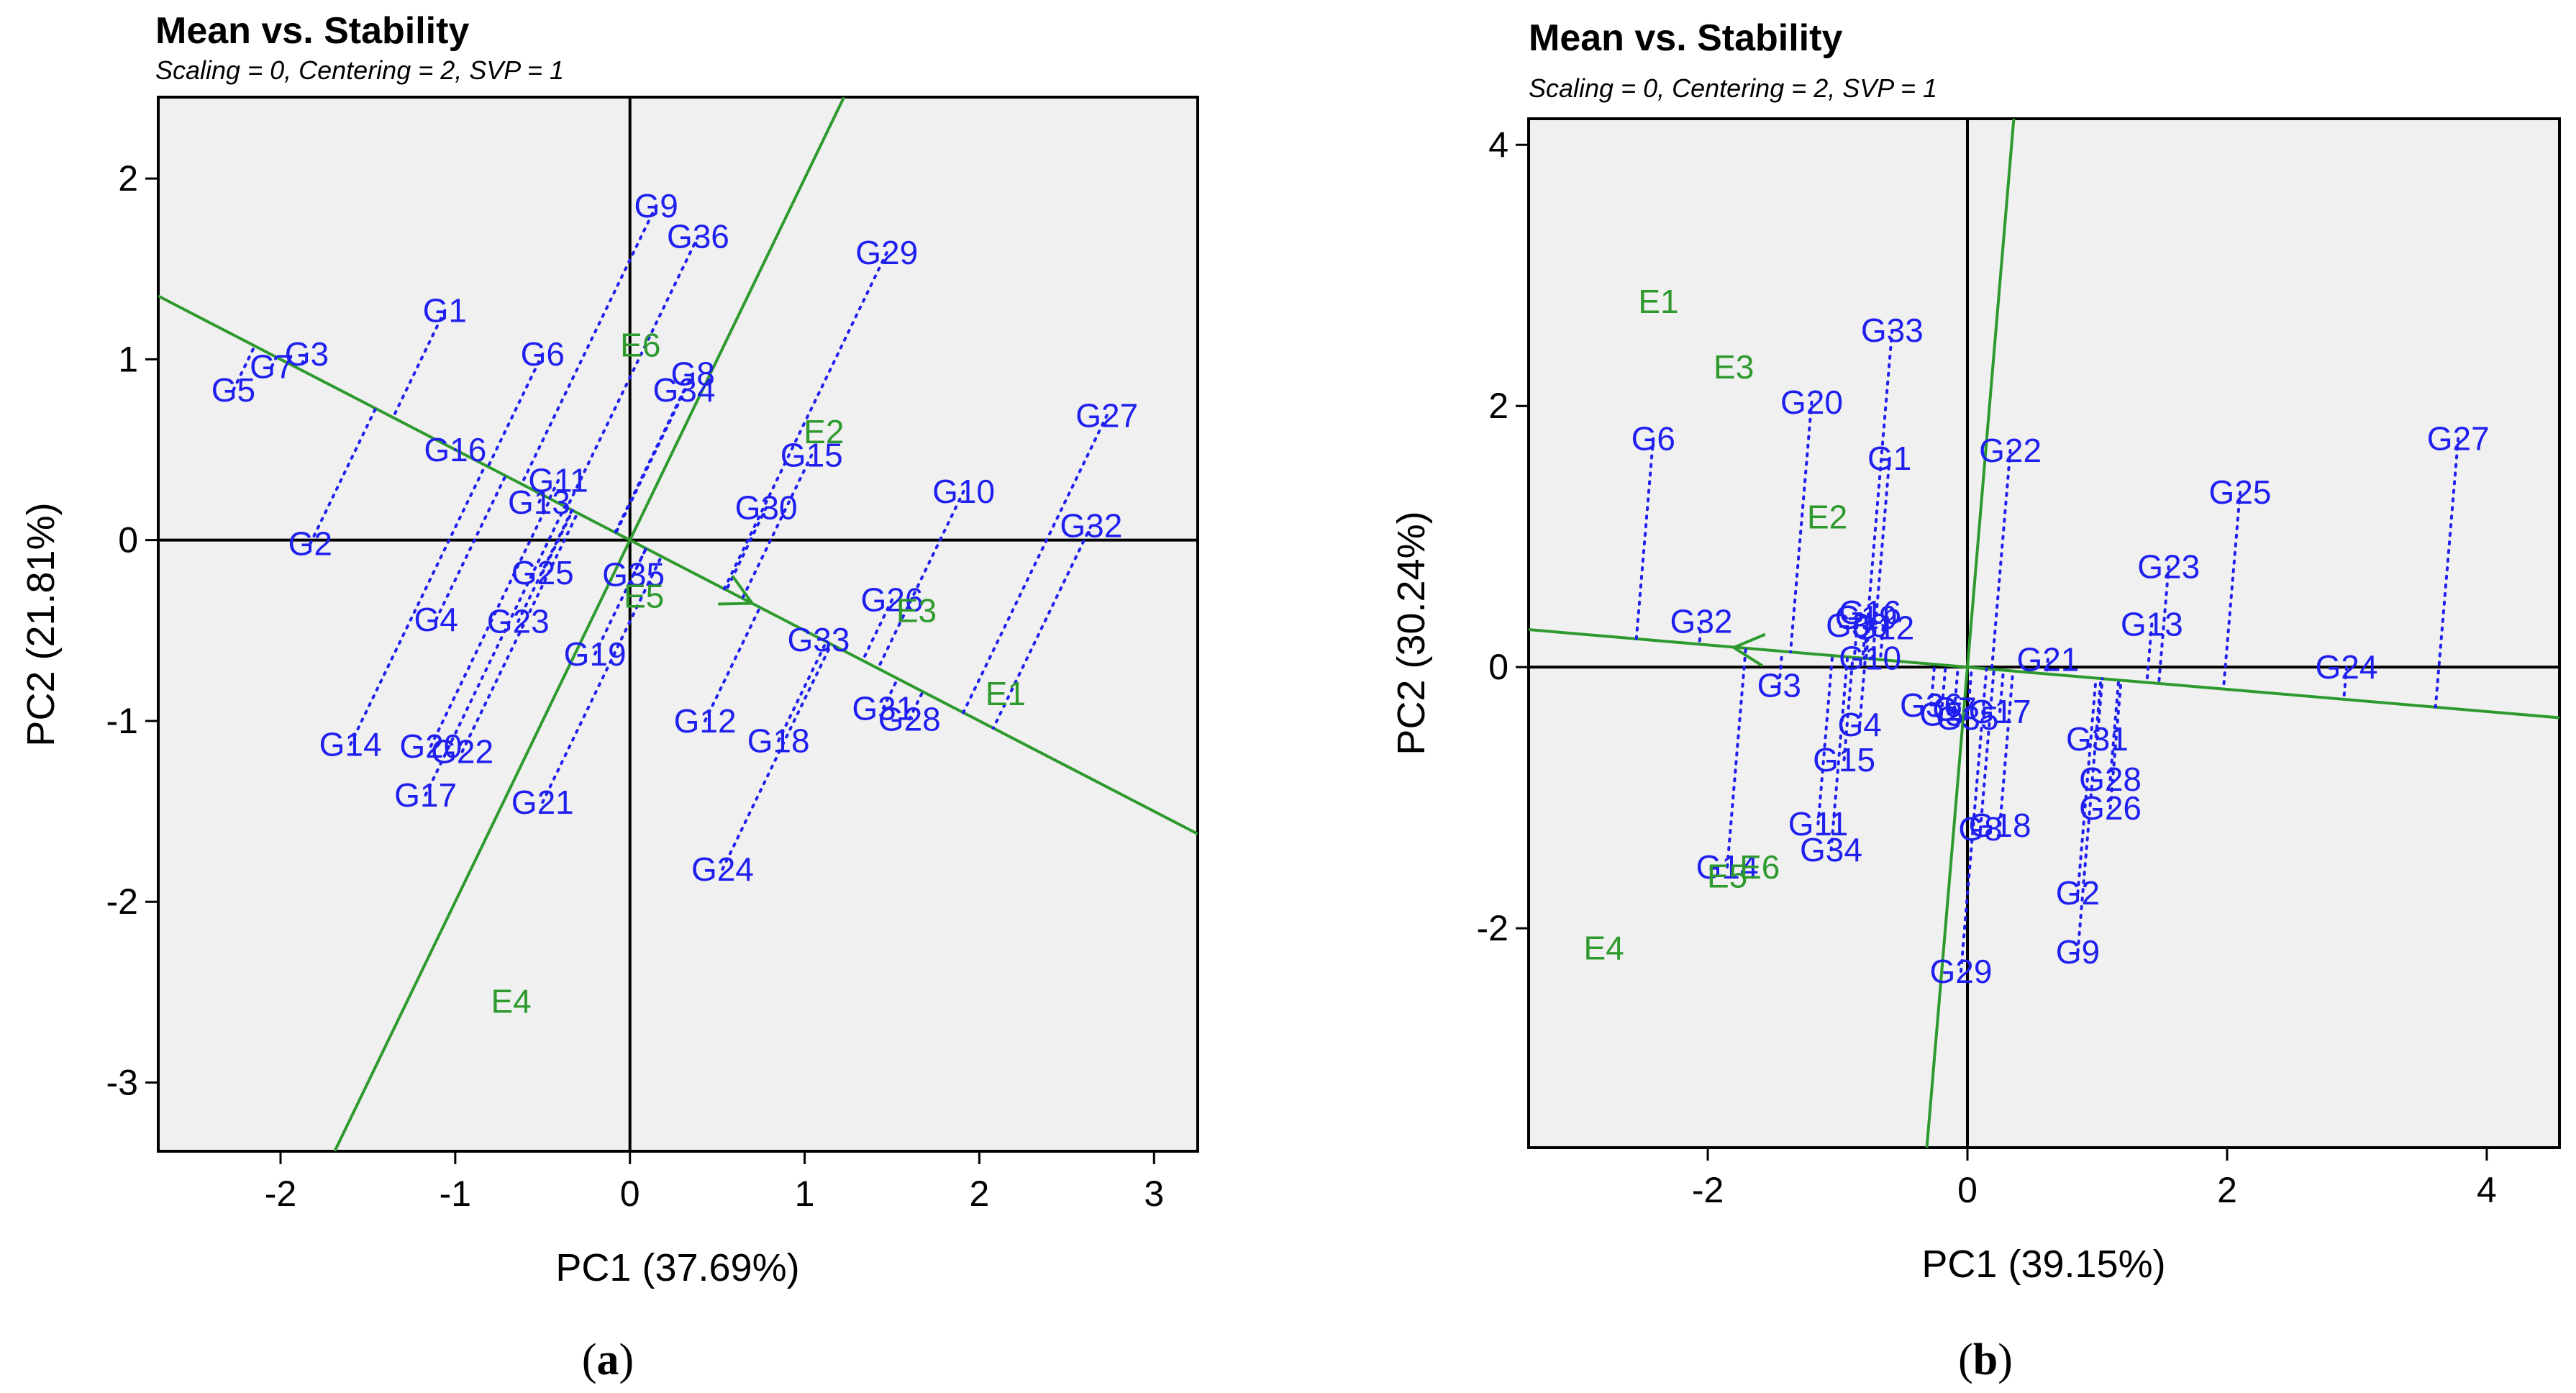  I want to click on panel-letter-a: a, so click(608, 1359).